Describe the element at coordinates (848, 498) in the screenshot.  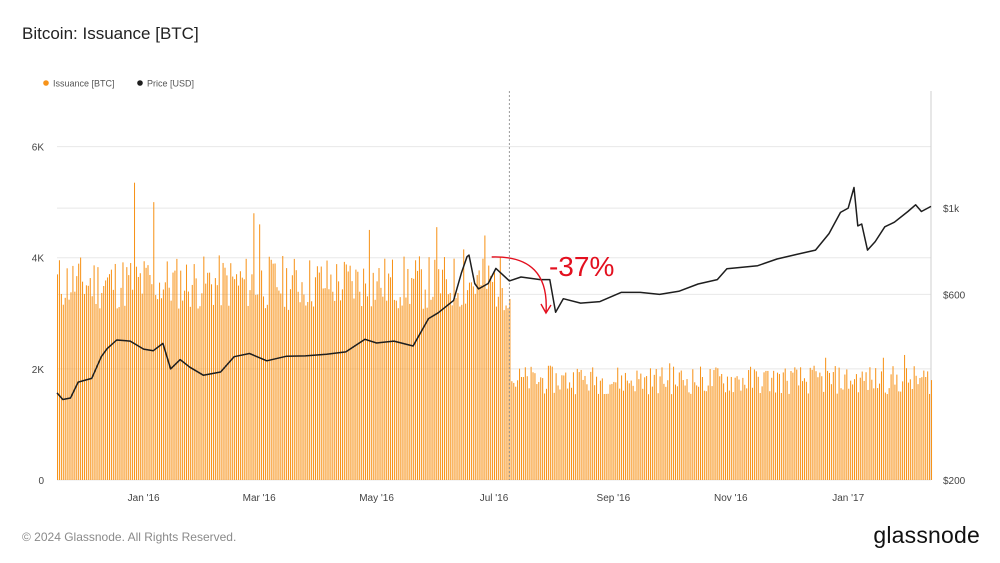
I see `x-tick-label: Jan '17` at that location.